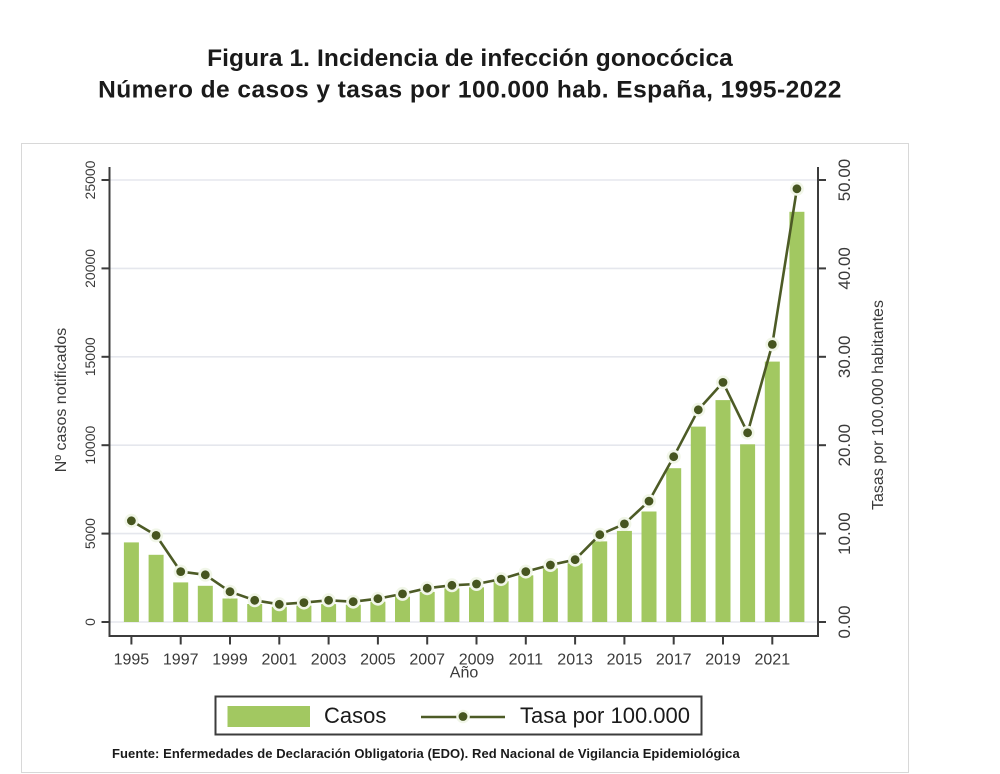  I want to click on svg-text: Año, so click(464, 673).